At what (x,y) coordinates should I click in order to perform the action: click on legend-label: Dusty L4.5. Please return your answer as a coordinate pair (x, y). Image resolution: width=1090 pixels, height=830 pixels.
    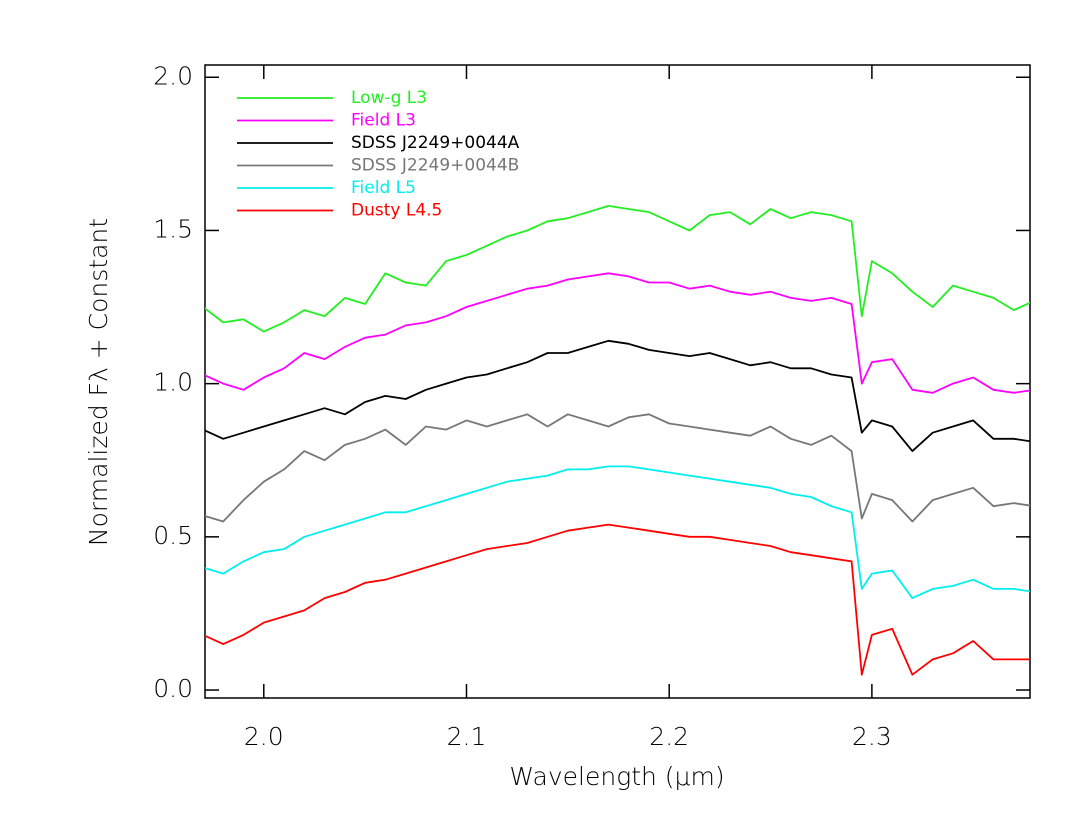
    Looking at the image, I should click on (396, 211).